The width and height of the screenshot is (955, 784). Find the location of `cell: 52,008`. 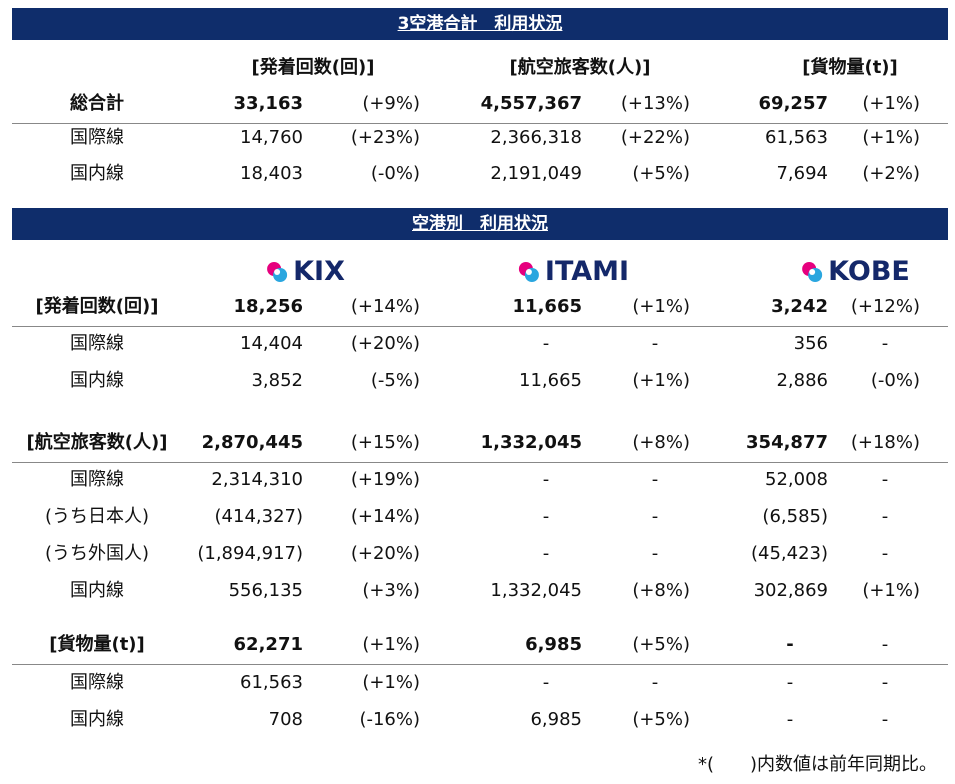

cell: 52,008 is located at coordinates (796, 479).